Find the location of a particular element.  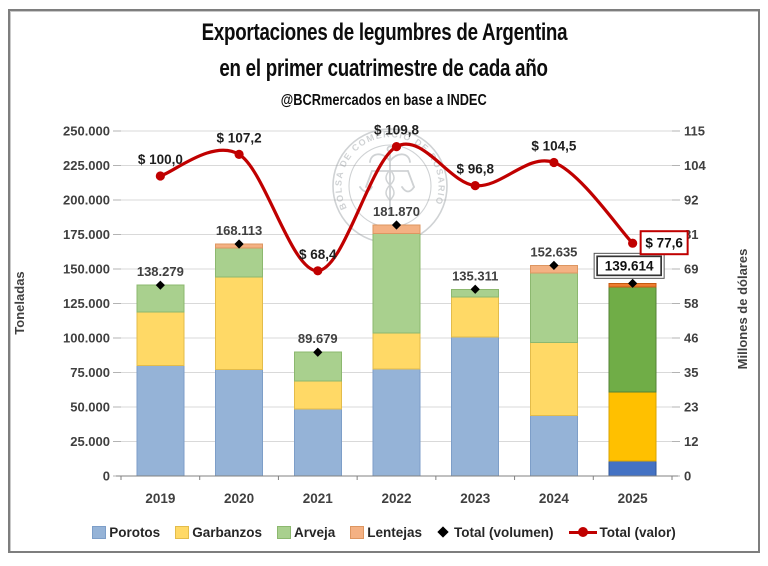

bar-segment-2021-arveja is located at coordinates (317, 366).